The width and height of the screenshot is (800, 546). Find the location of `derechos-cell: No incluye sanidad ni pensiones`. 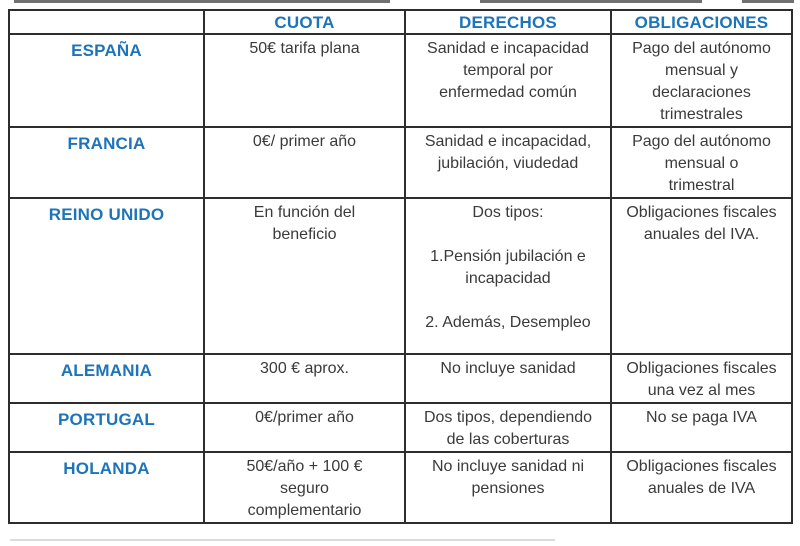

derechos-cell: No incluye sanidad ni pensiones is located at coordinates (508, 487).